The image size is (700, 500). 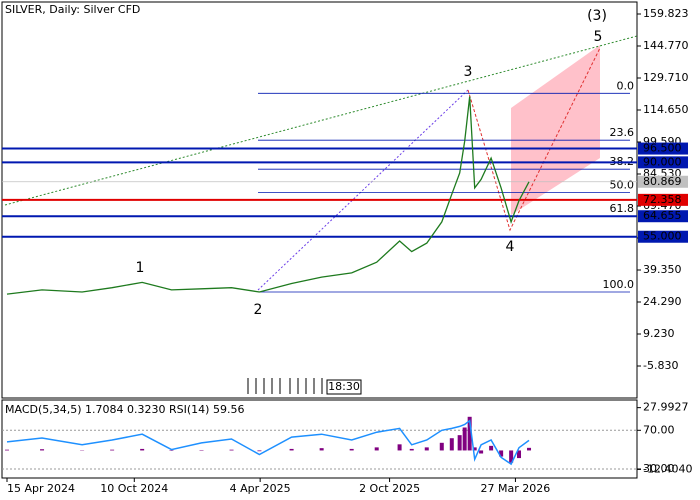 I want to click on x-tick-label: 27 Mar 2026, so click(x=516, y=488).